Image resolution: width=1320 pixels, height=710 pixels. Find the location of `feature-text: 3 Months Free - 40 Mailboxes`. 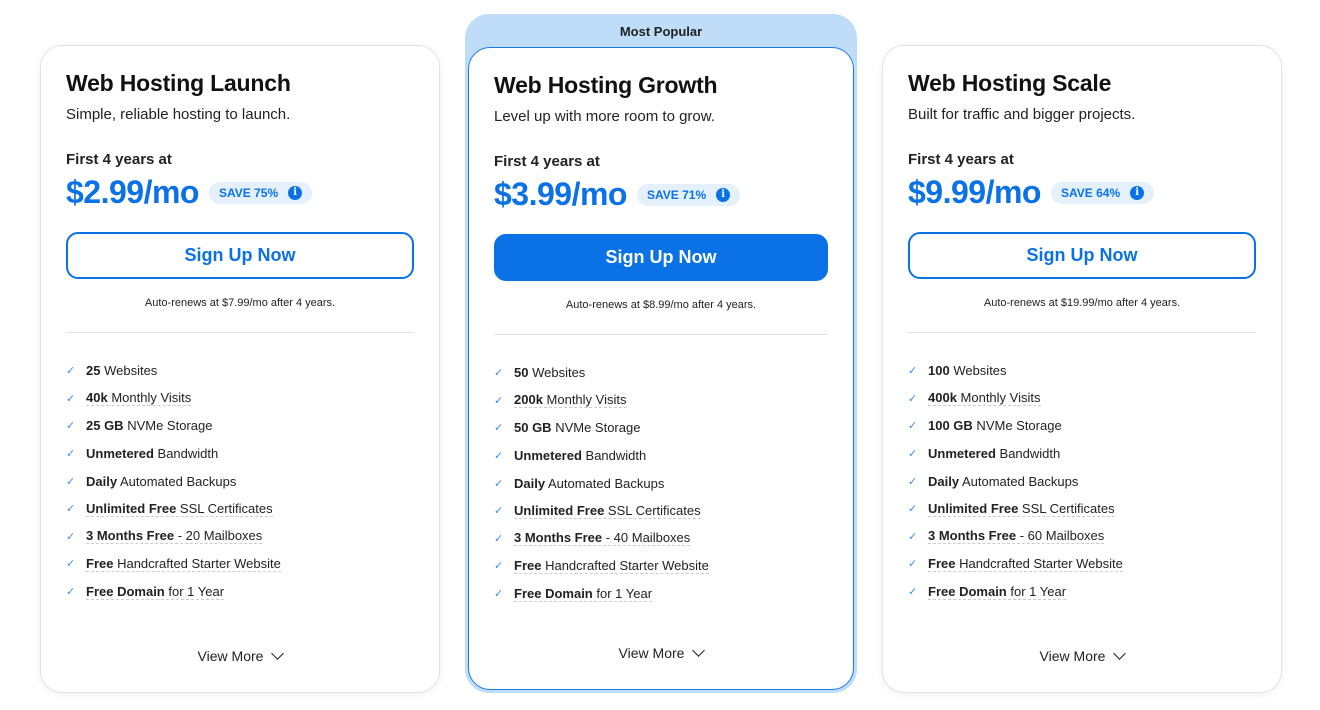

feature-text: 3 Months Free - 40 Mailboxes is located at coordinates (602, 538).